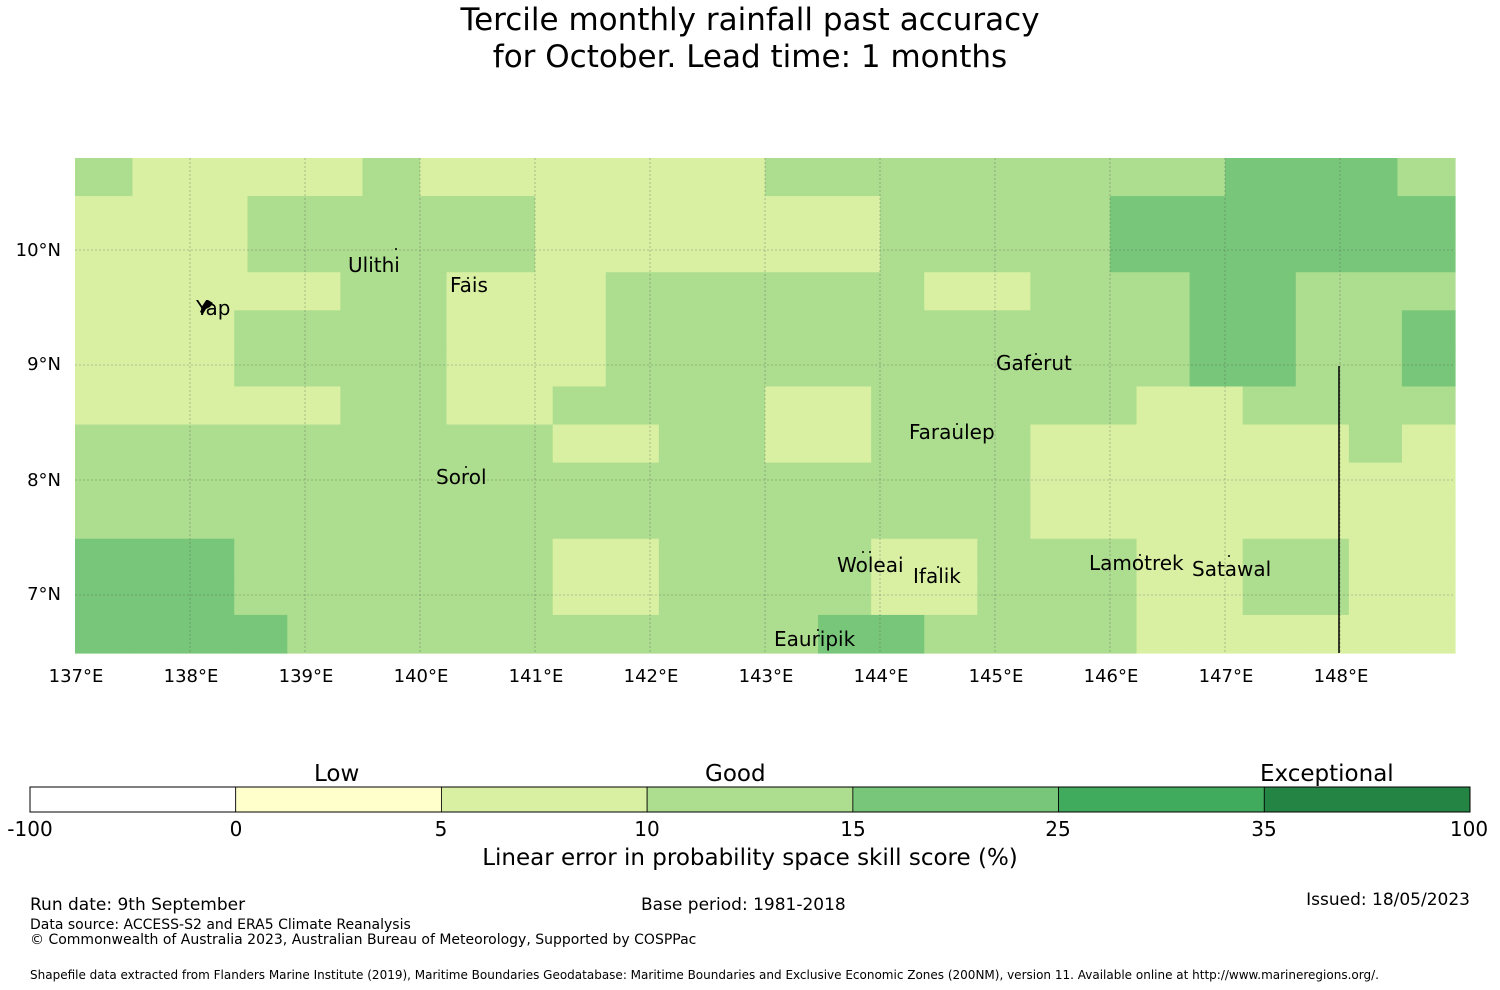 The height and width of the screenshot is (990, 1500). Describe the element at coordinates (1226, 676) in the screenshot. I see `lon-label: 147°E` at that location.